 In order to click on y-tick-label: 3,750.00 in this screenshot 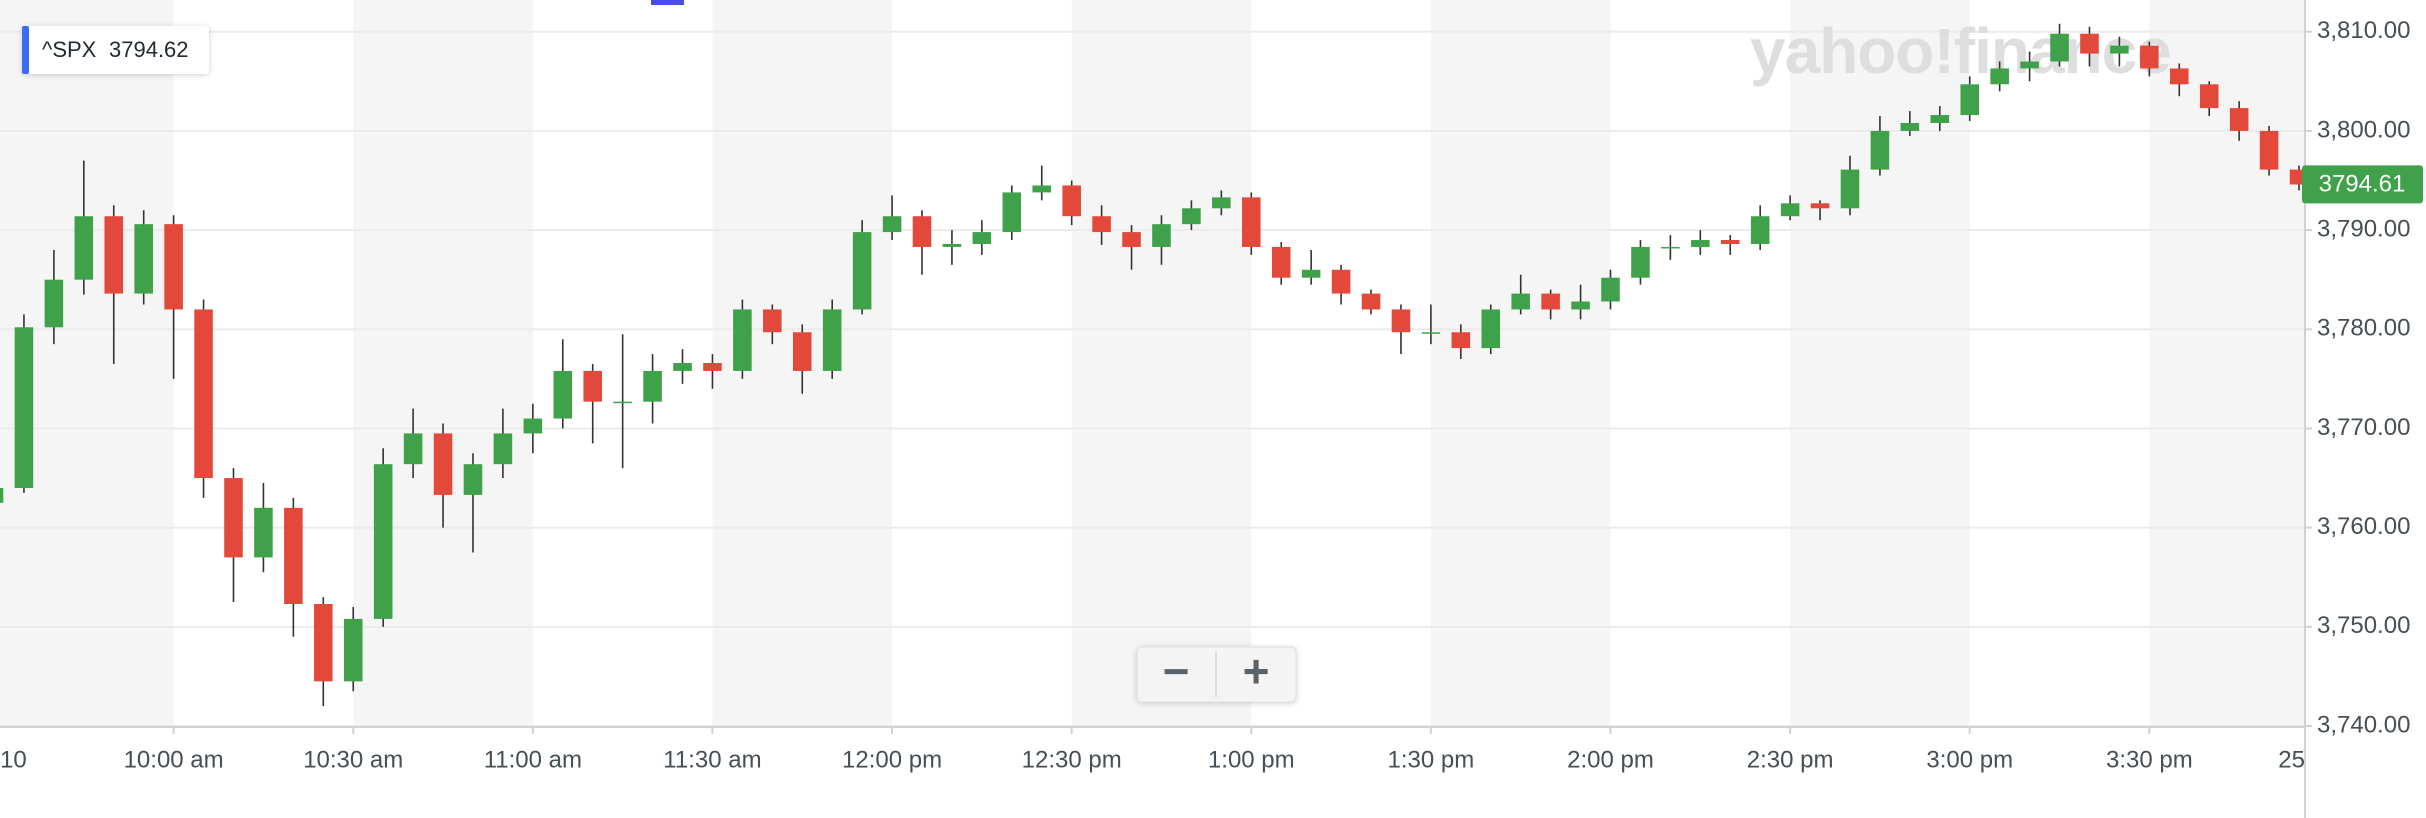, I will do `click(2363, 625)`.